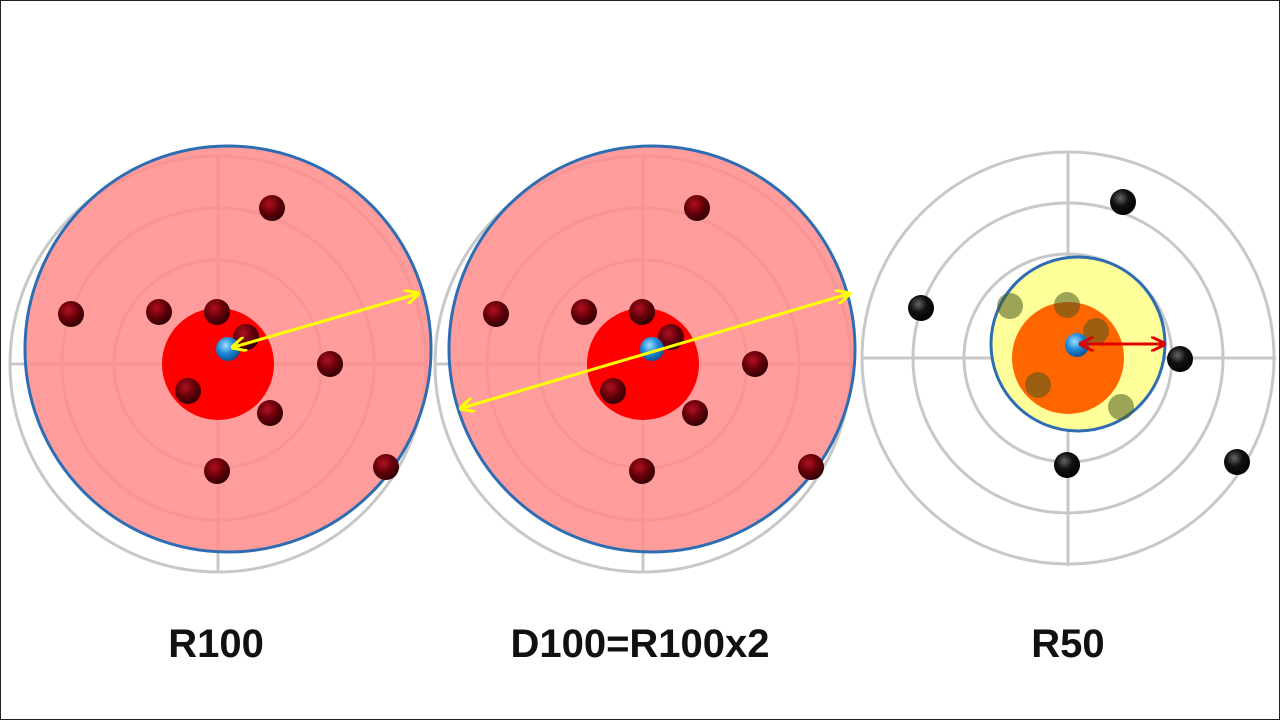 Image resolution: width=1280 pixels, height=720 pixels. What do you see at coordinates (228, 349) in the screenshot?
I see `group-center-marker` at bounding box center [228, 349].